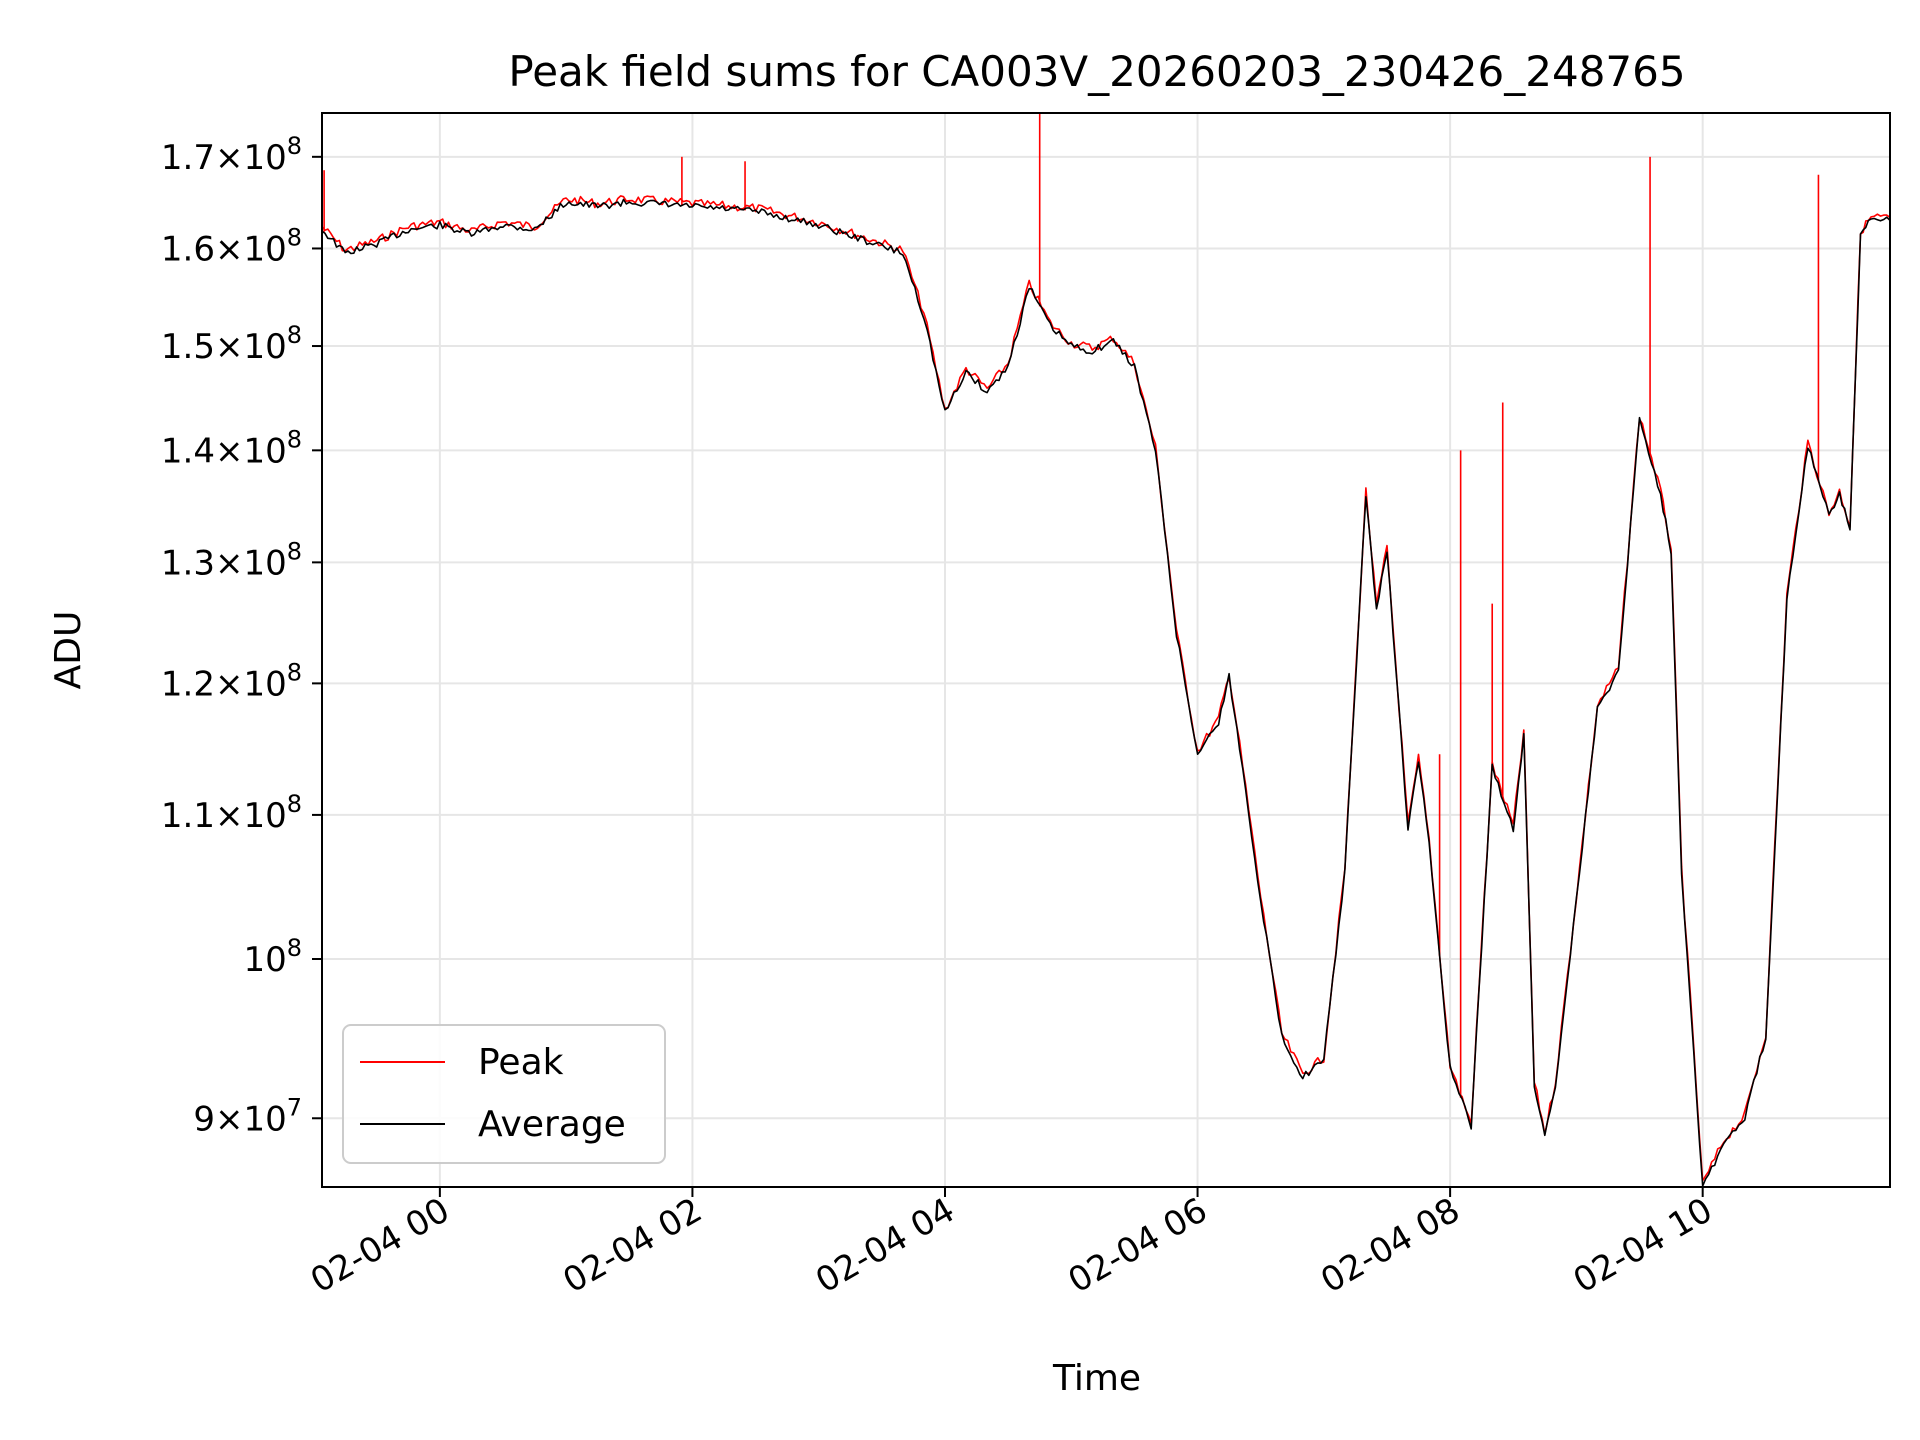  What do you see at coordinates (231, 560) in the screenshot?
I see `y-tick-label: 1.3×108` at bounding box center [231, 560].